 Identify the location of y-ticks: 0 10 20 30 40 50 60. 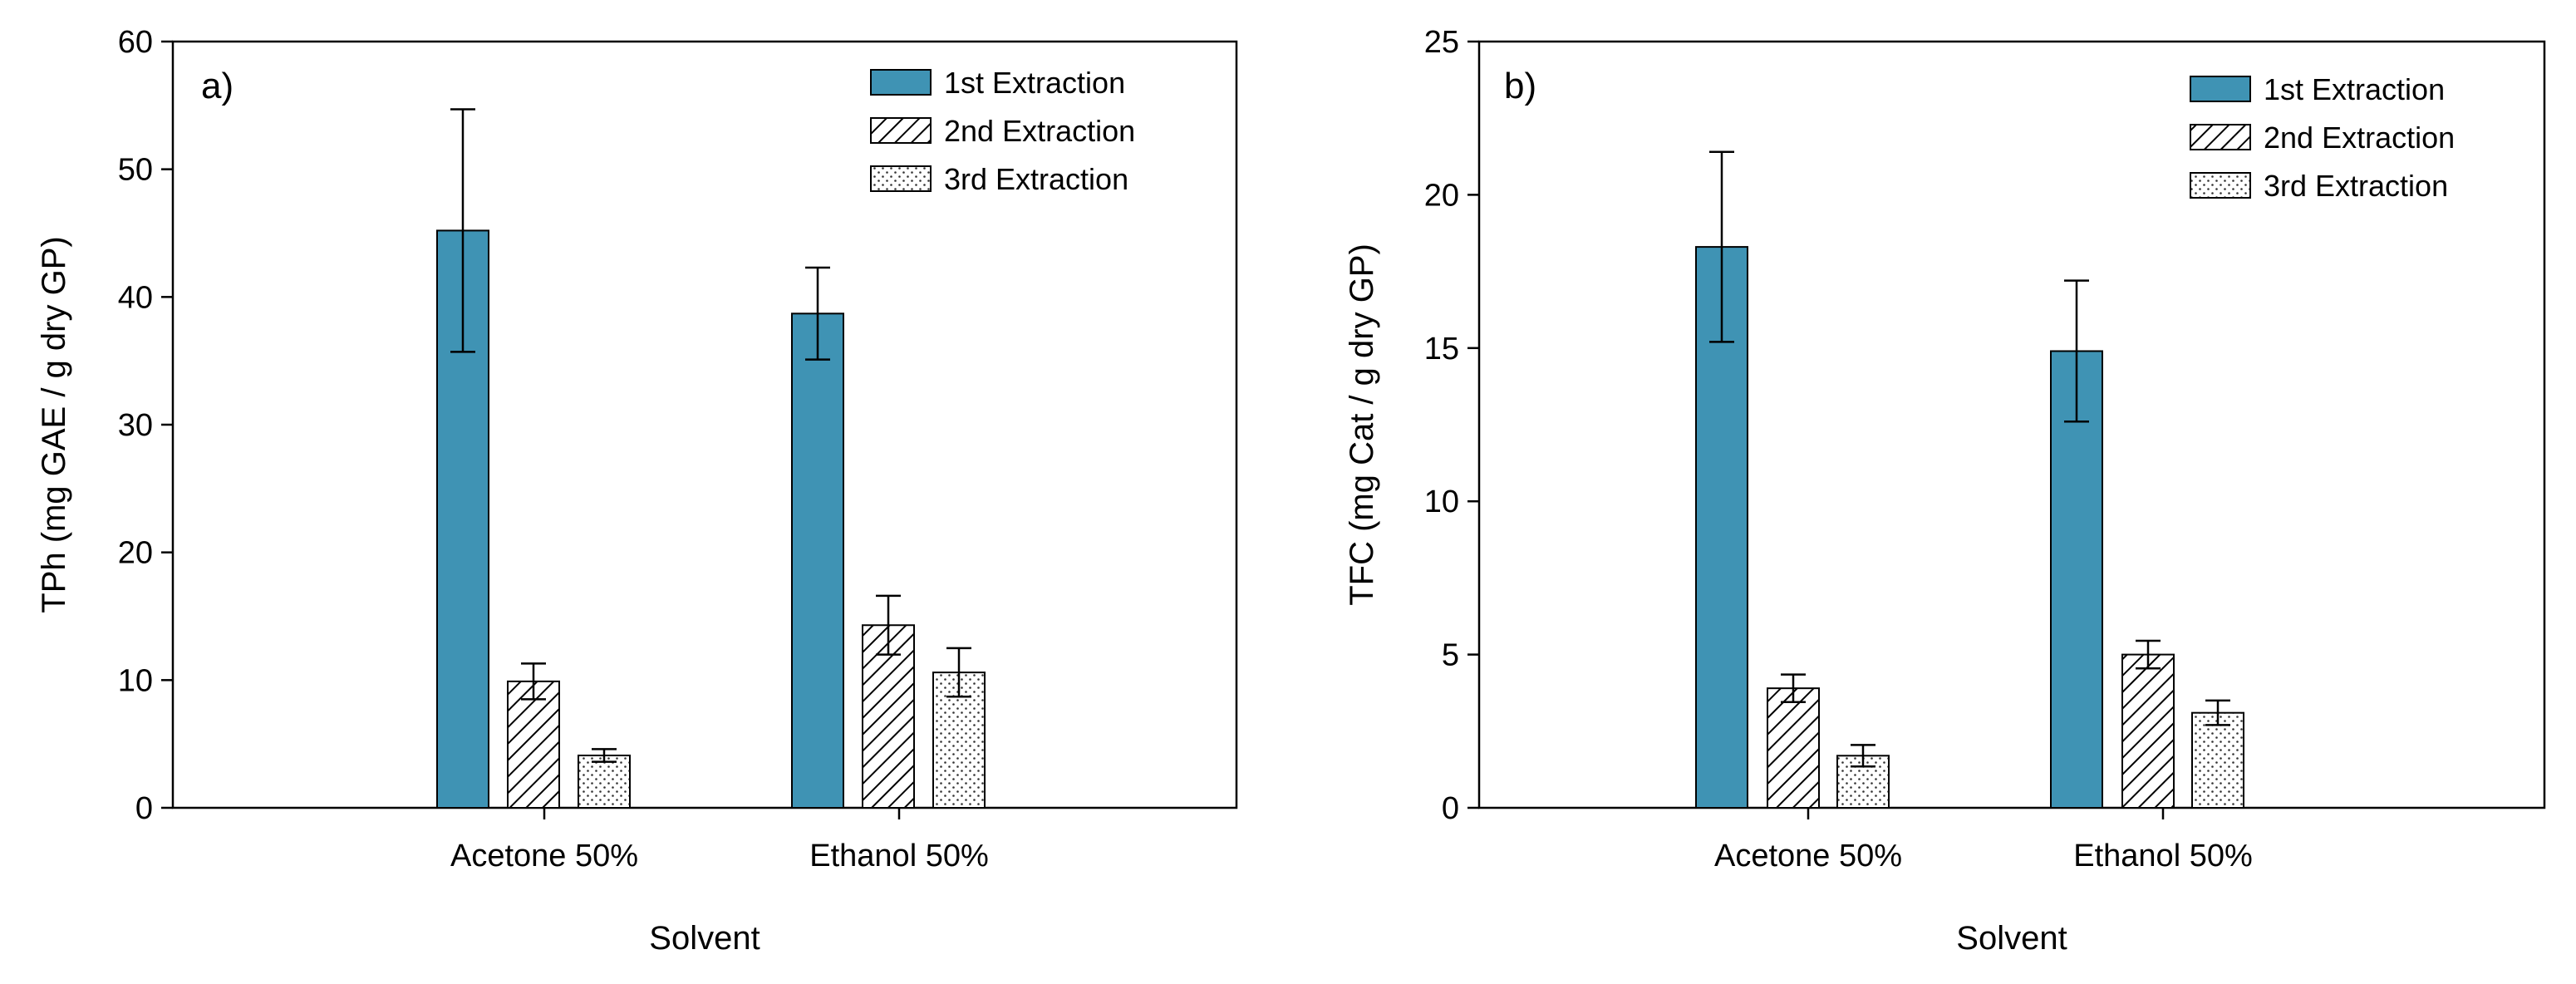
(145, 426).